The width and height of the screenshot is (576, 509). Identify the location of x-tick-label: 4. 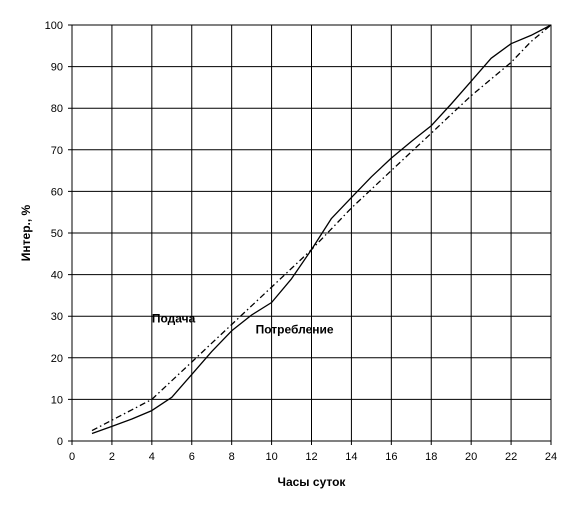
(152, 457).